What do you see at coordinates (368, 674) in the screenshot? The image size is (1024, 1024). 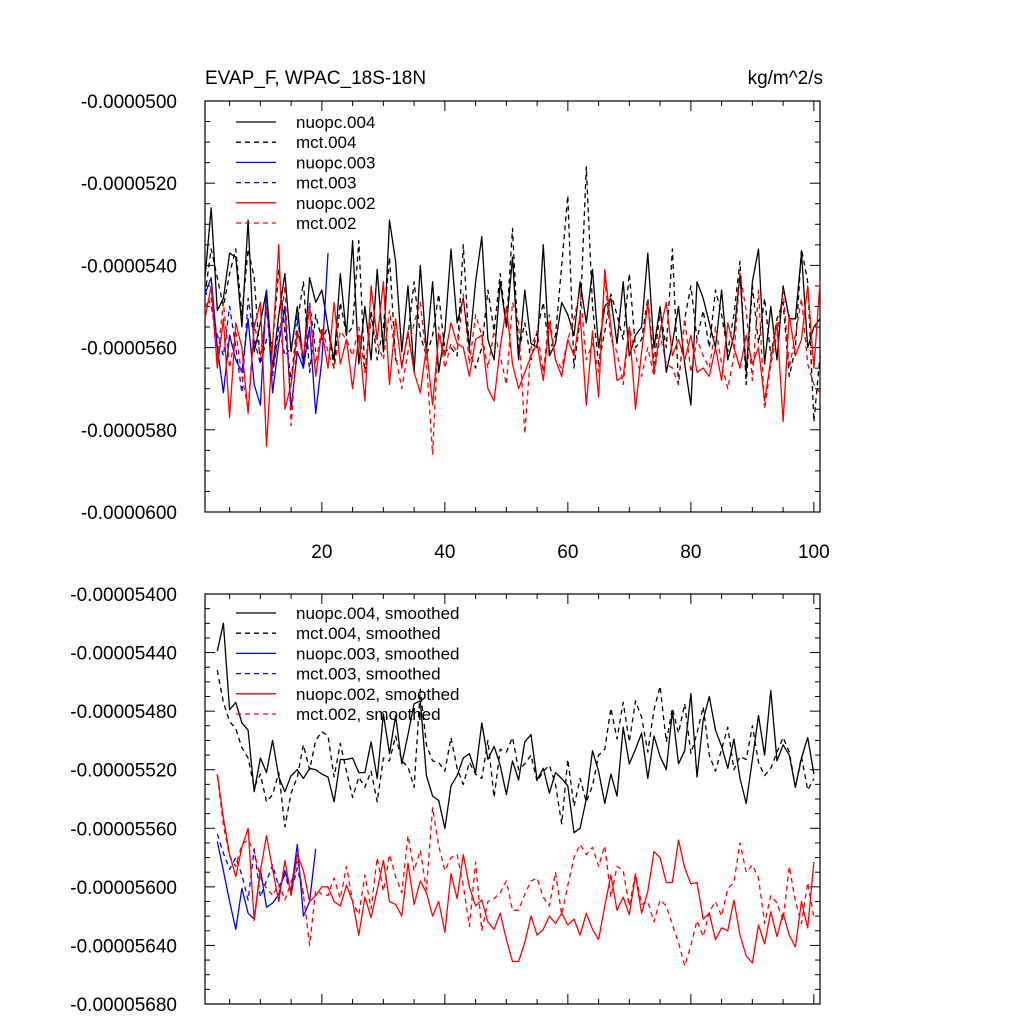 I see `legend-label: mct.003, smoothed` at bounding box center [368, 674].